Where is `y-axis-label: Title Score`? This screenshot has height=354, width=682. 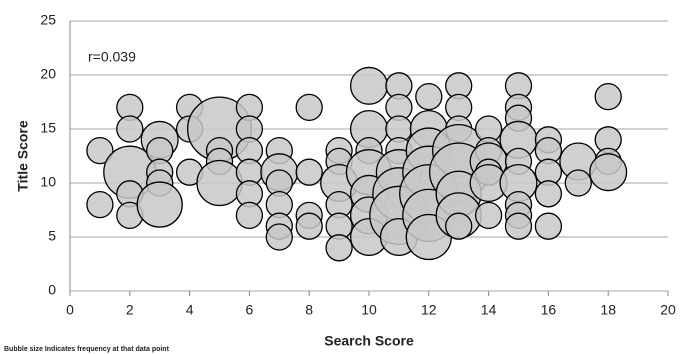 y-axis-label: Title Score is located at coordinates (23, 156).